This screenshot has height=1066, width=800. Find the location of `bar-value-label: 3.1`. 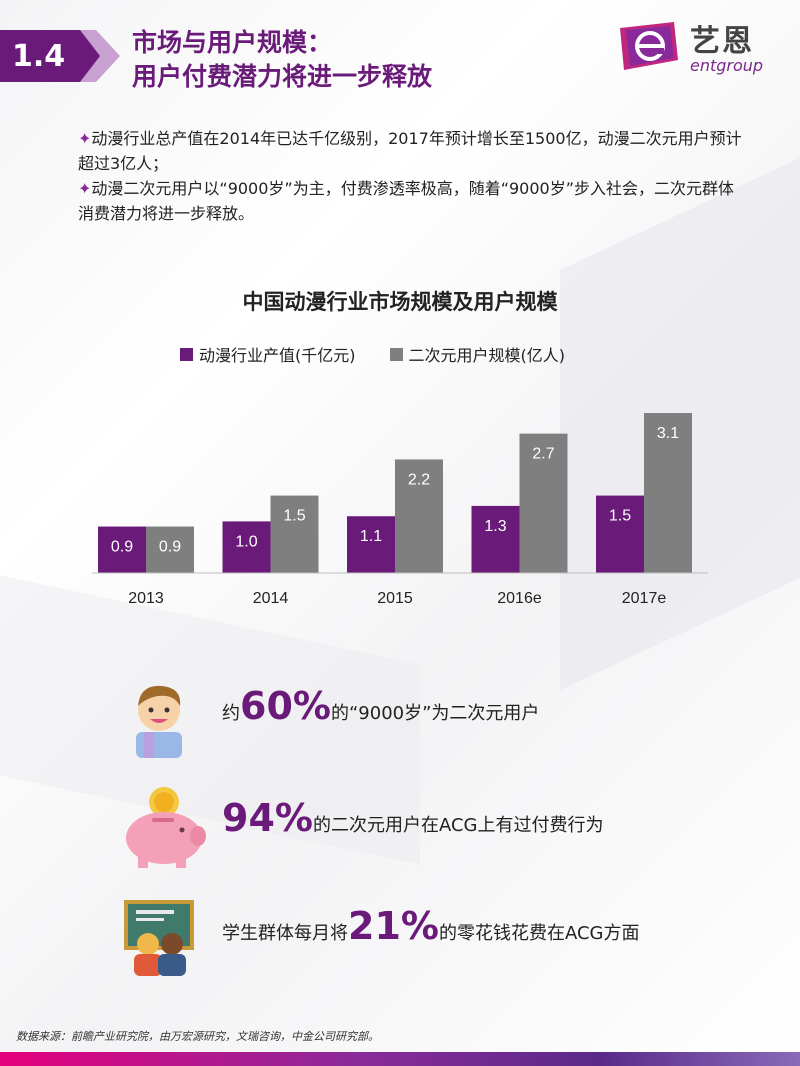

bar-value-label: 3.1 is located at coordinates (668, 433).